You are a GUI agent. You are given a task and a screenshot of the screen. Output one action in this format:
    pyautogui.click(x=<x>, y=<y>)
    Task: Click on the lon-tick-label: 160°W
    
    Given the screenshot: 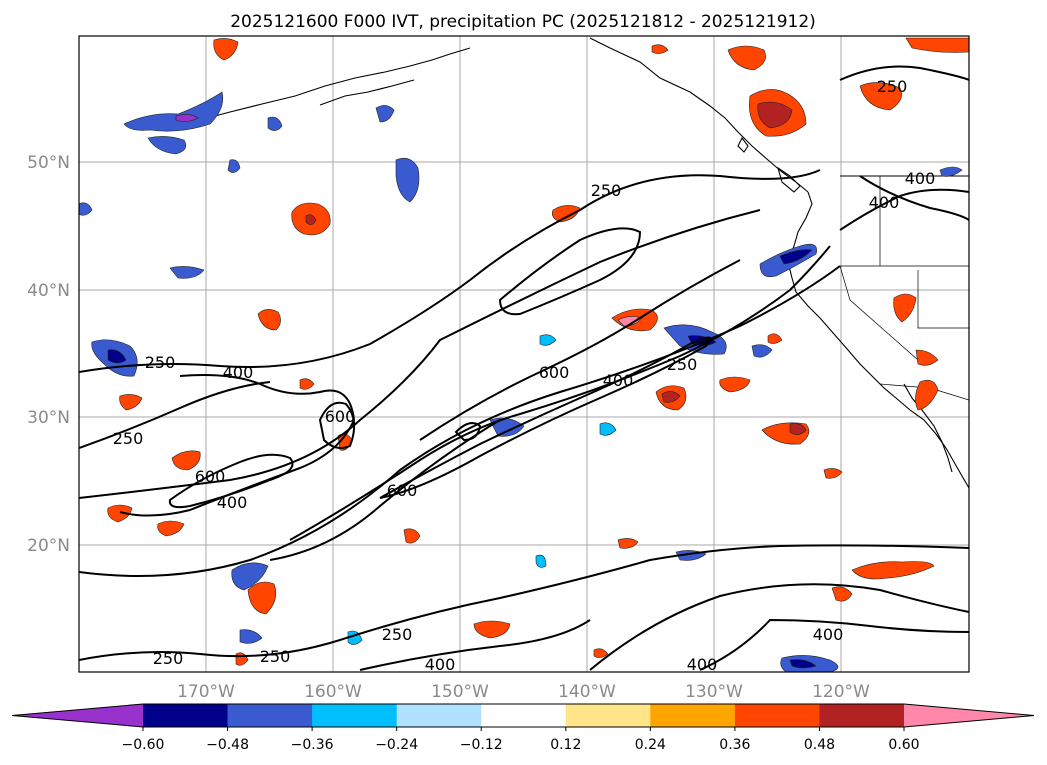 What is the action you would take?
    pyautogui.click(x=333, y=692)
    